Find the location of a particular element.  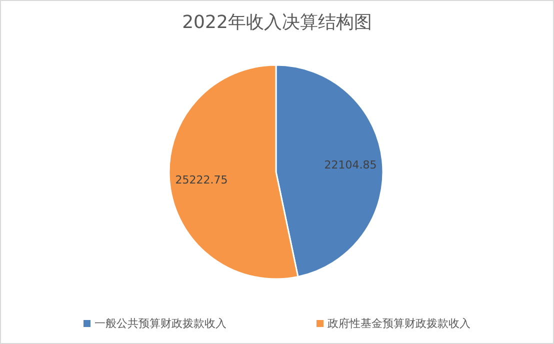

data-label: 22104.85 is located at coordinates (350, 165).